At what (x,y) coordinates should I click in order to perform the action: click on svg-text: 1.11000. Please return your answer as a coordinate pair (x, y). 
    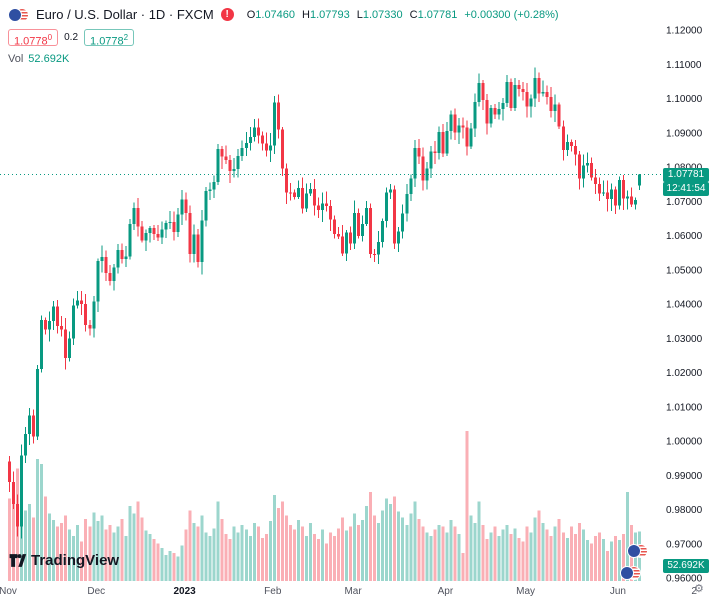
    Looking at the image, I should click on (684, 65).